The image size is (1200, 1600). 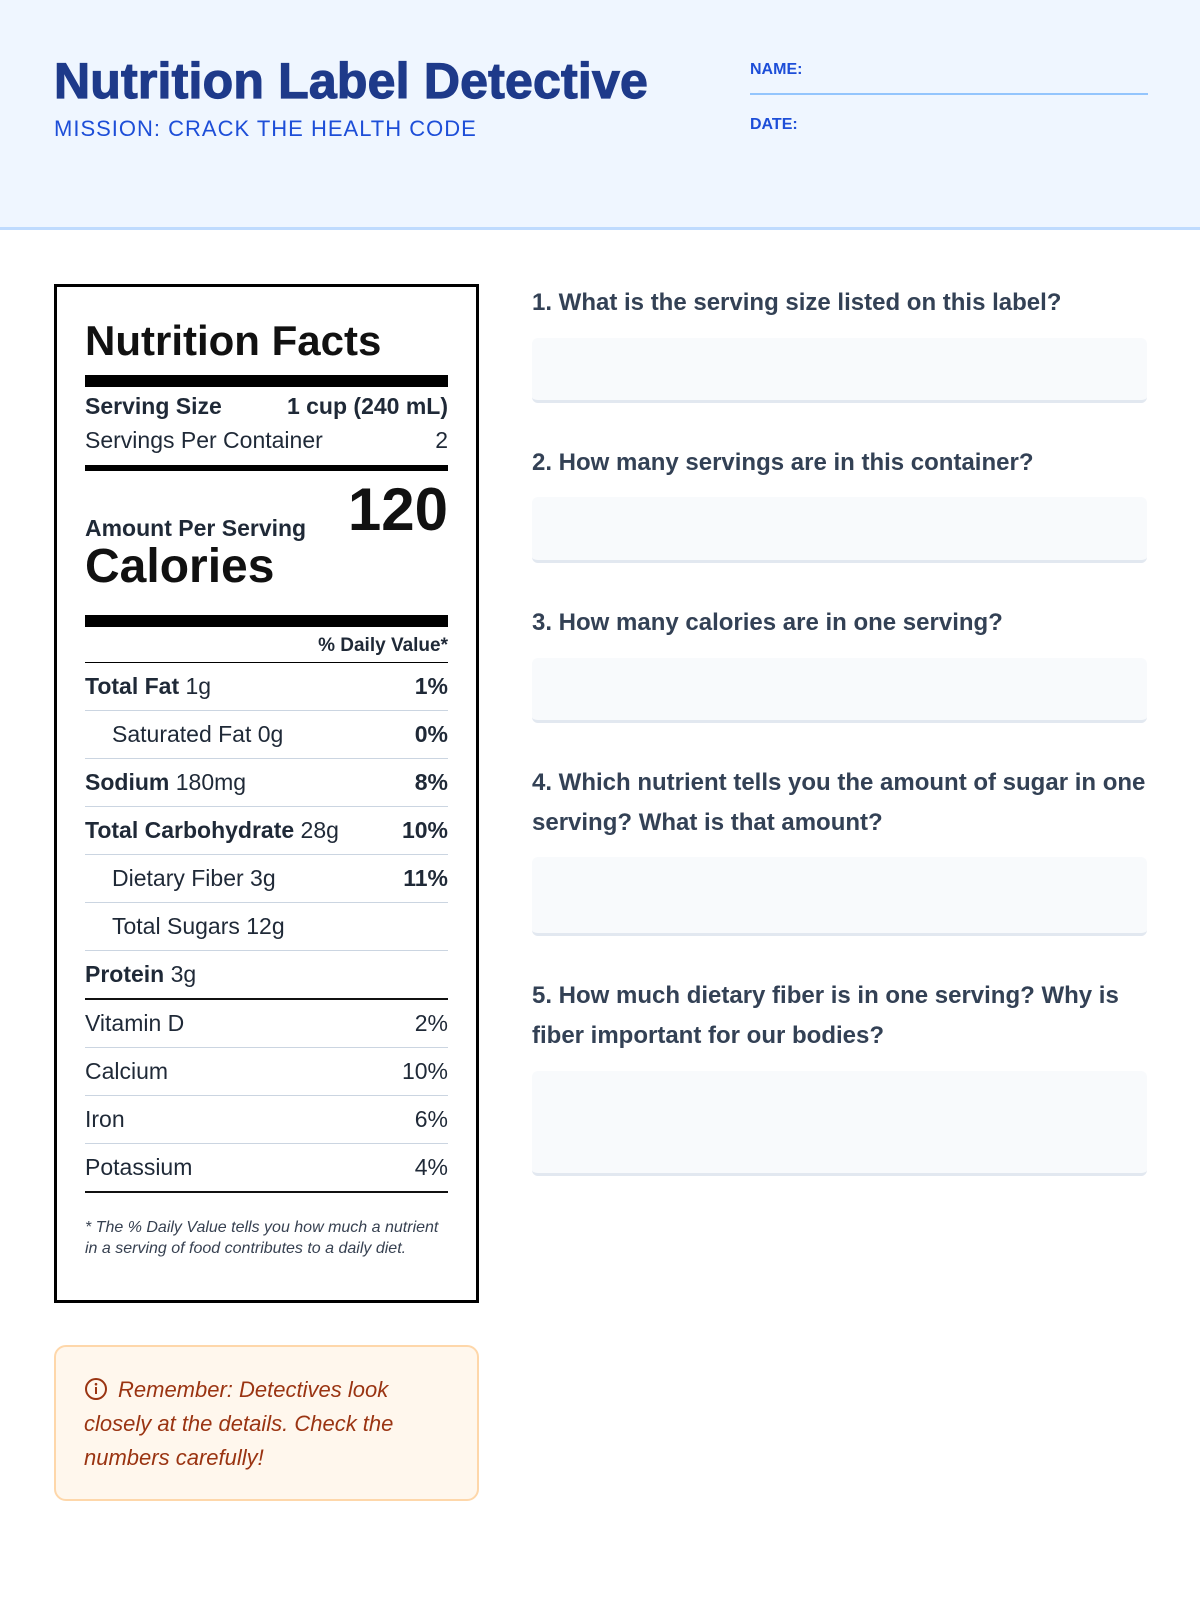 I want to click on calories-label: Calories, so click(x=180, y=566).